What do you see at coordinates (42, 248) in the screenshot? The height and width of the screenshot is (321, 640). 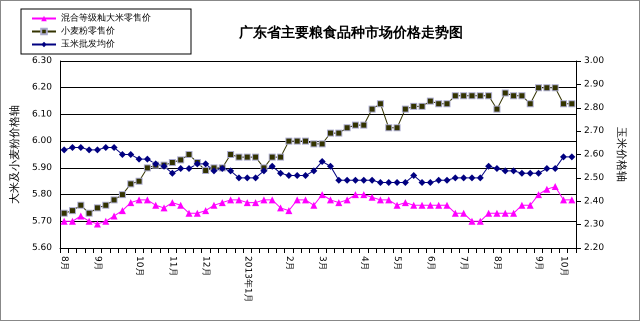 I see `y-tick-label: 5.60` at bounding box center [42, 248].